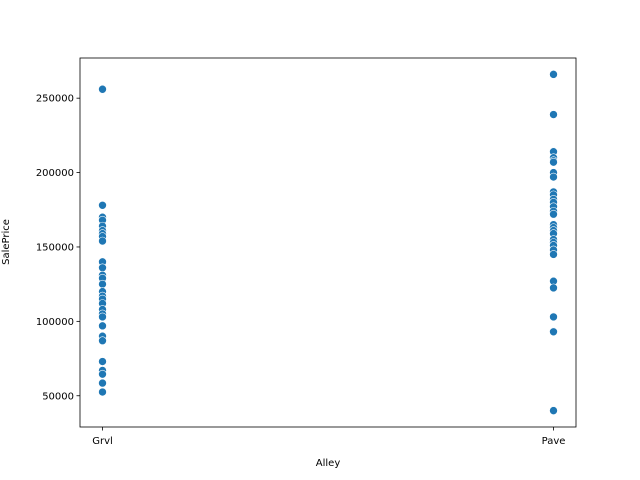  What do you see at coordinates (102, 441) in the screenshot?
I see `x-tick-label: Grvl` at bounding box center [102, 441].